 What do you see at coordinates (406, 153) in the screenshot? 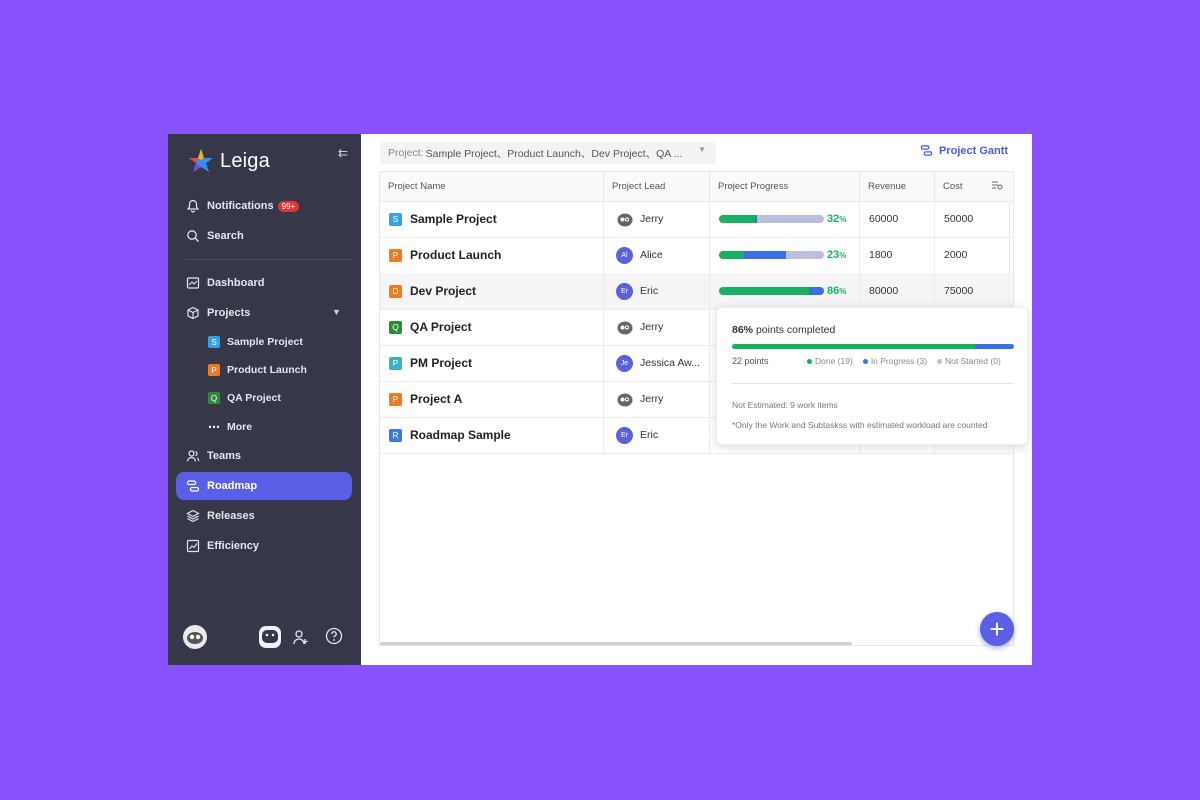
I see `filter-label: Project:` at bounding box center [406, 153].